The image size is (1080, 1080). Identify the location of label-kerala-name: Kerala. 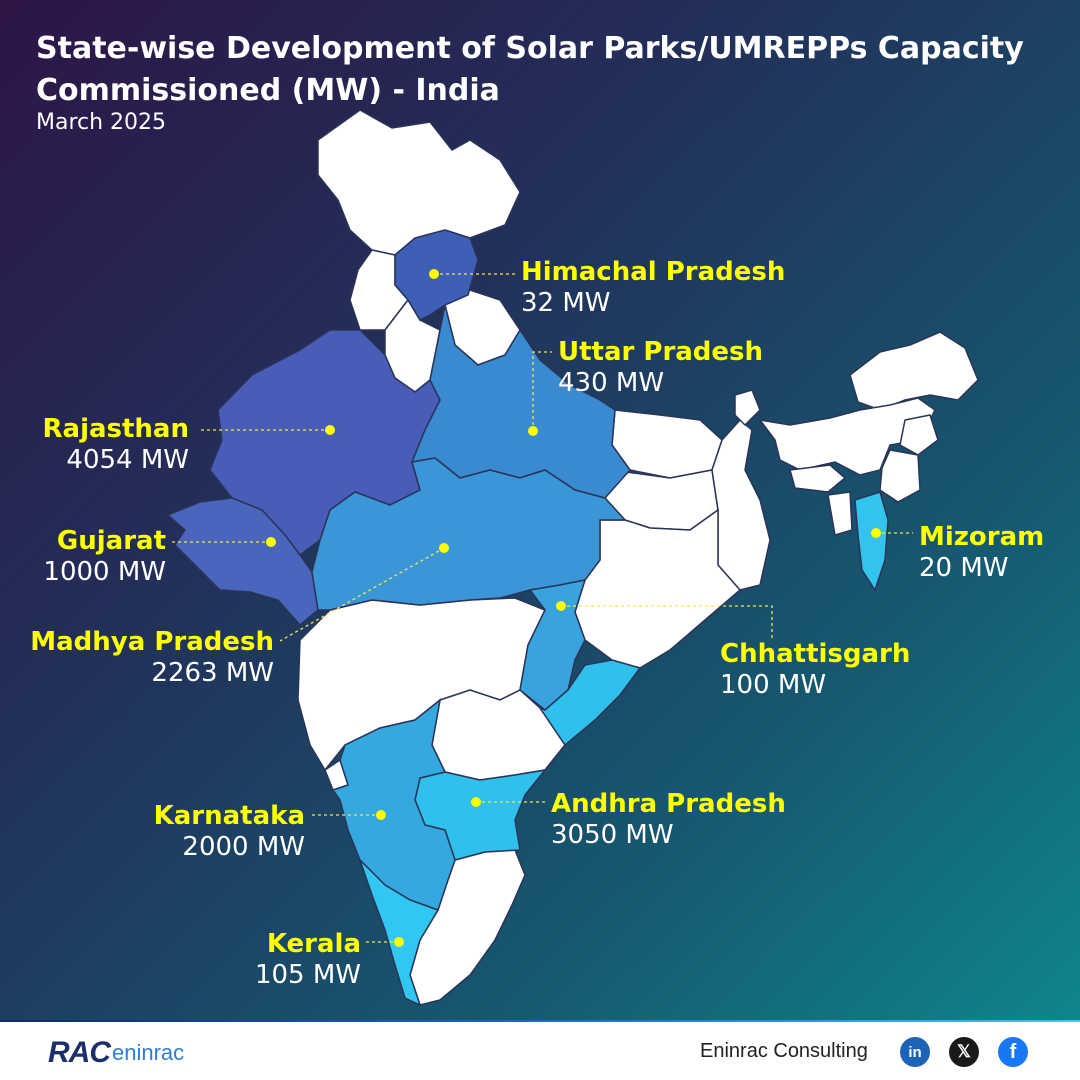
(314, 944).